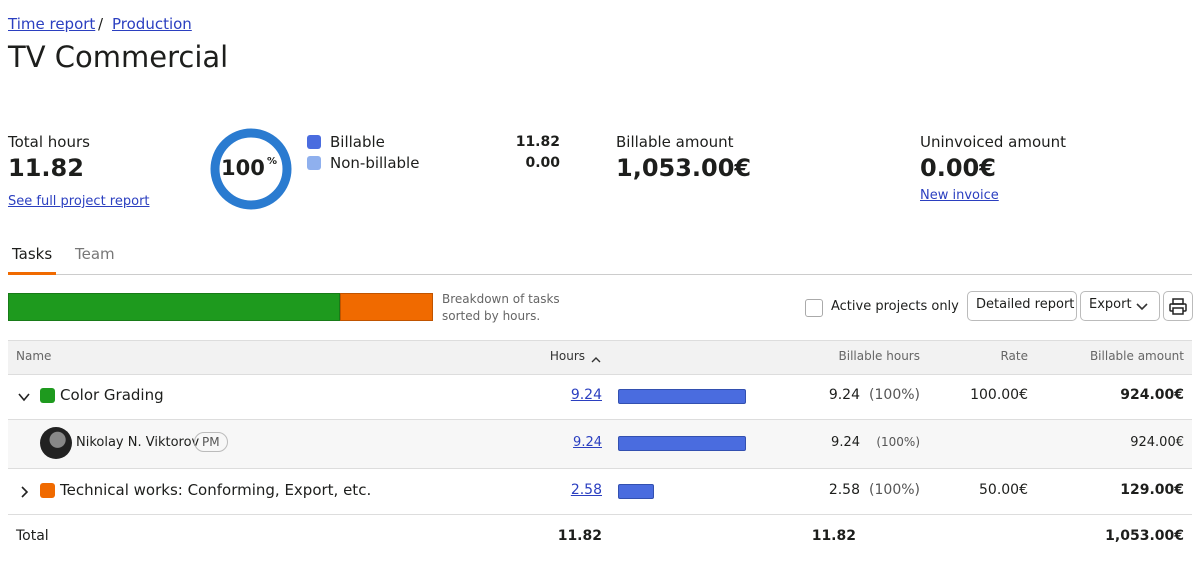 The image size is (1198, 570). Describe the element at coordinates (542, 163) in the screenshot. I see `legend-value: 0.00` at that location.